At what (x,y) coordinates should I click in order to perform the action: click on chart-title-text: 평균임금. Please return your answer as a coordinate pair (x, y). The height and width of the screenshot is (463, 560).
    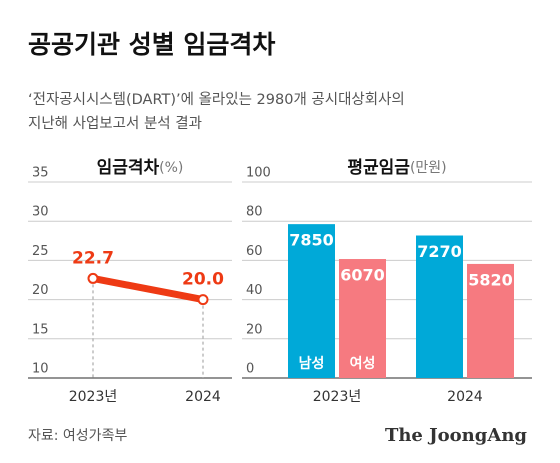
    Looking at the image, I should click on (378, 167).